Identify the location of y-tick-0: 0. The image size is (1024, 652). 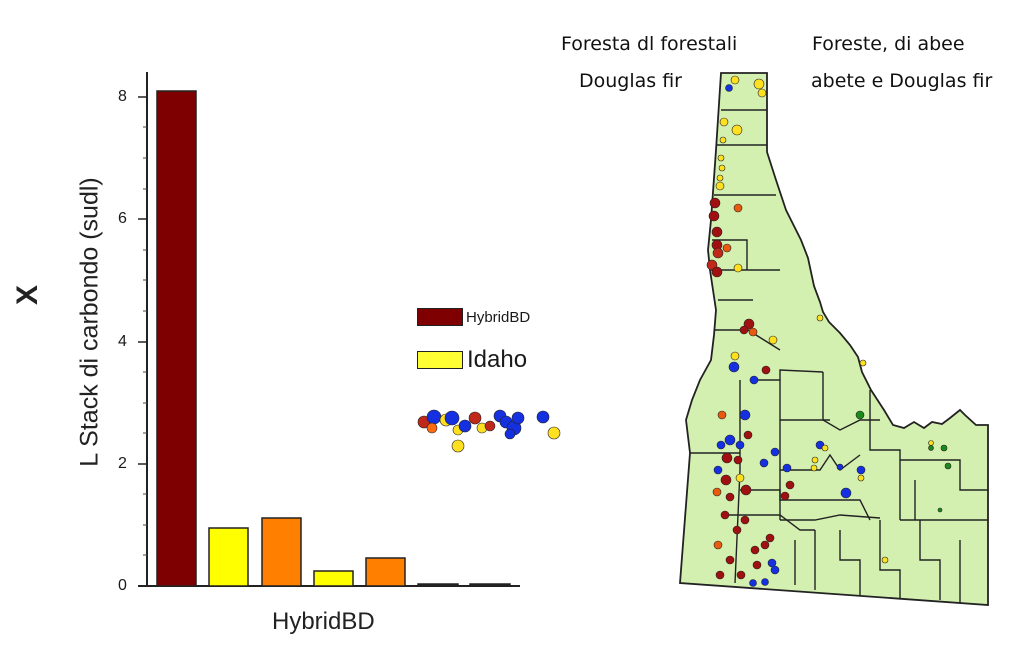
(122, 585).